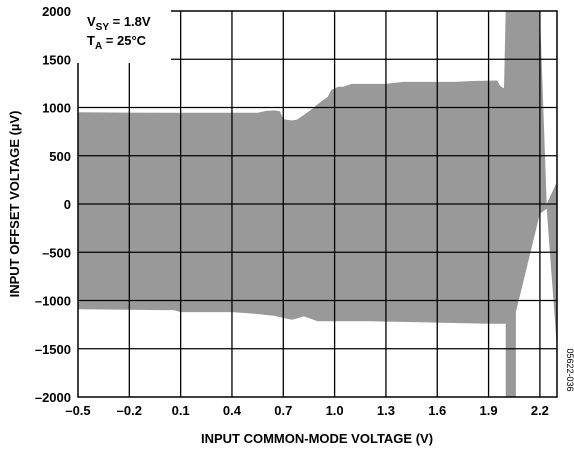  I want to click on y-tick-label: 500, so click(60, 156).